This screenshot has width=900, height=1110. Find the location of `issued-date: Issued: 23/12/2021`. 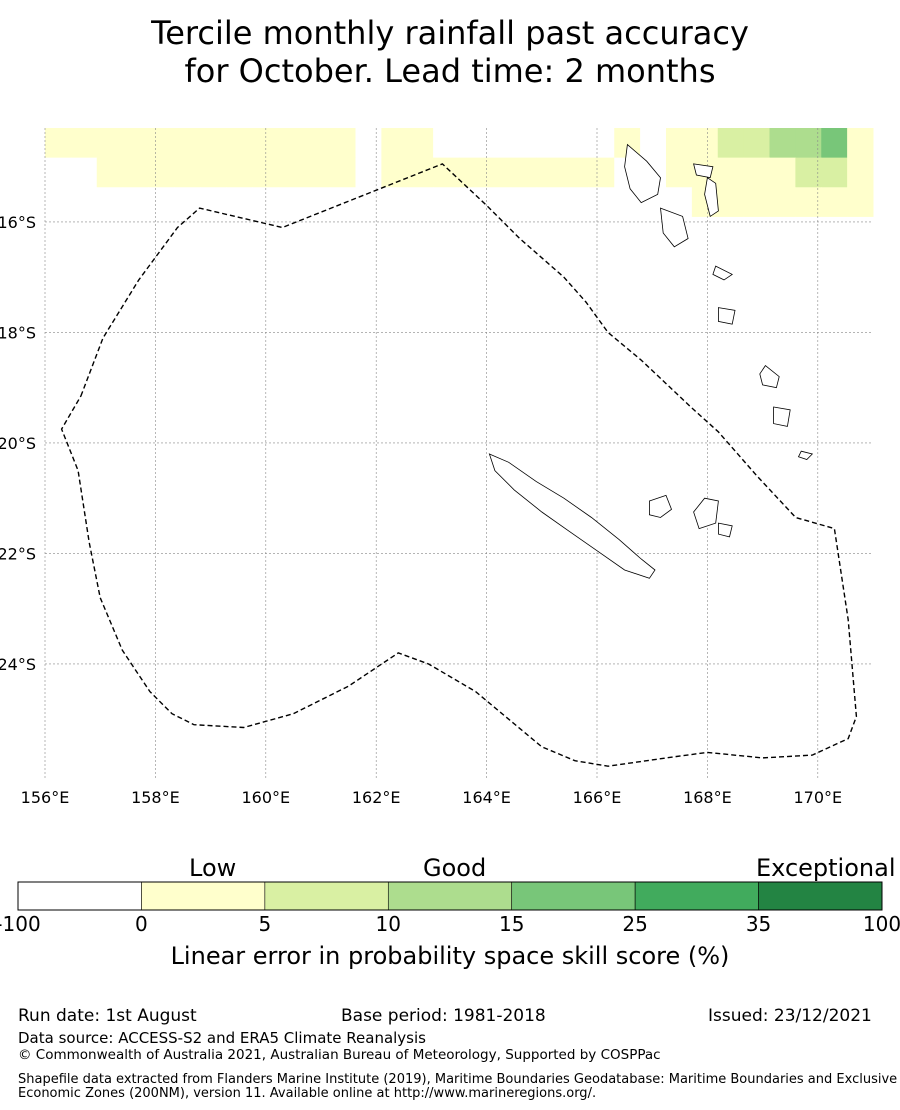

issued-date: Issued: 23/12/2021 is located at coordinates (790, 1016).